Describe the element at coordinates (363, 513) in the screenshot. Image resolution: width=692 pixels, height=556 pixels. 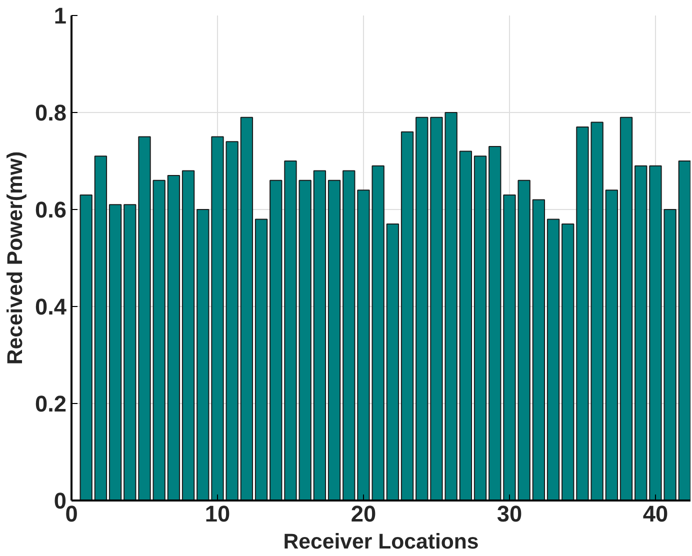
I see `x-tick-label: 20` at that location.